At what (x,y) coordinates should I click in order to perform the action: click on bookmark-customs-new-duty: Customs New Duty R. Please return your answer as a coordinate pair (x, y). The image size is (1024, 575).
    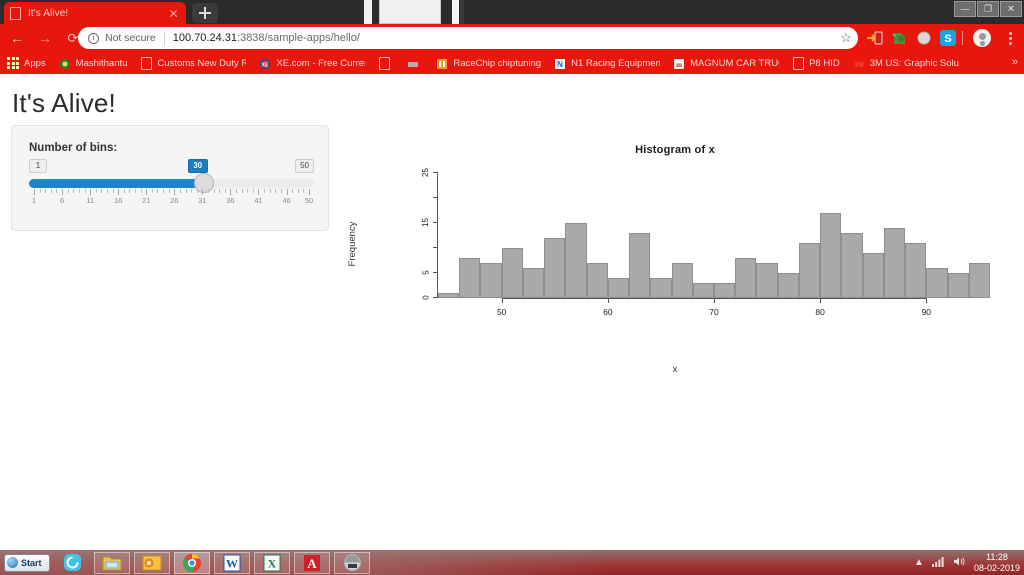
    Looking at the image, I should click on (193, 63).